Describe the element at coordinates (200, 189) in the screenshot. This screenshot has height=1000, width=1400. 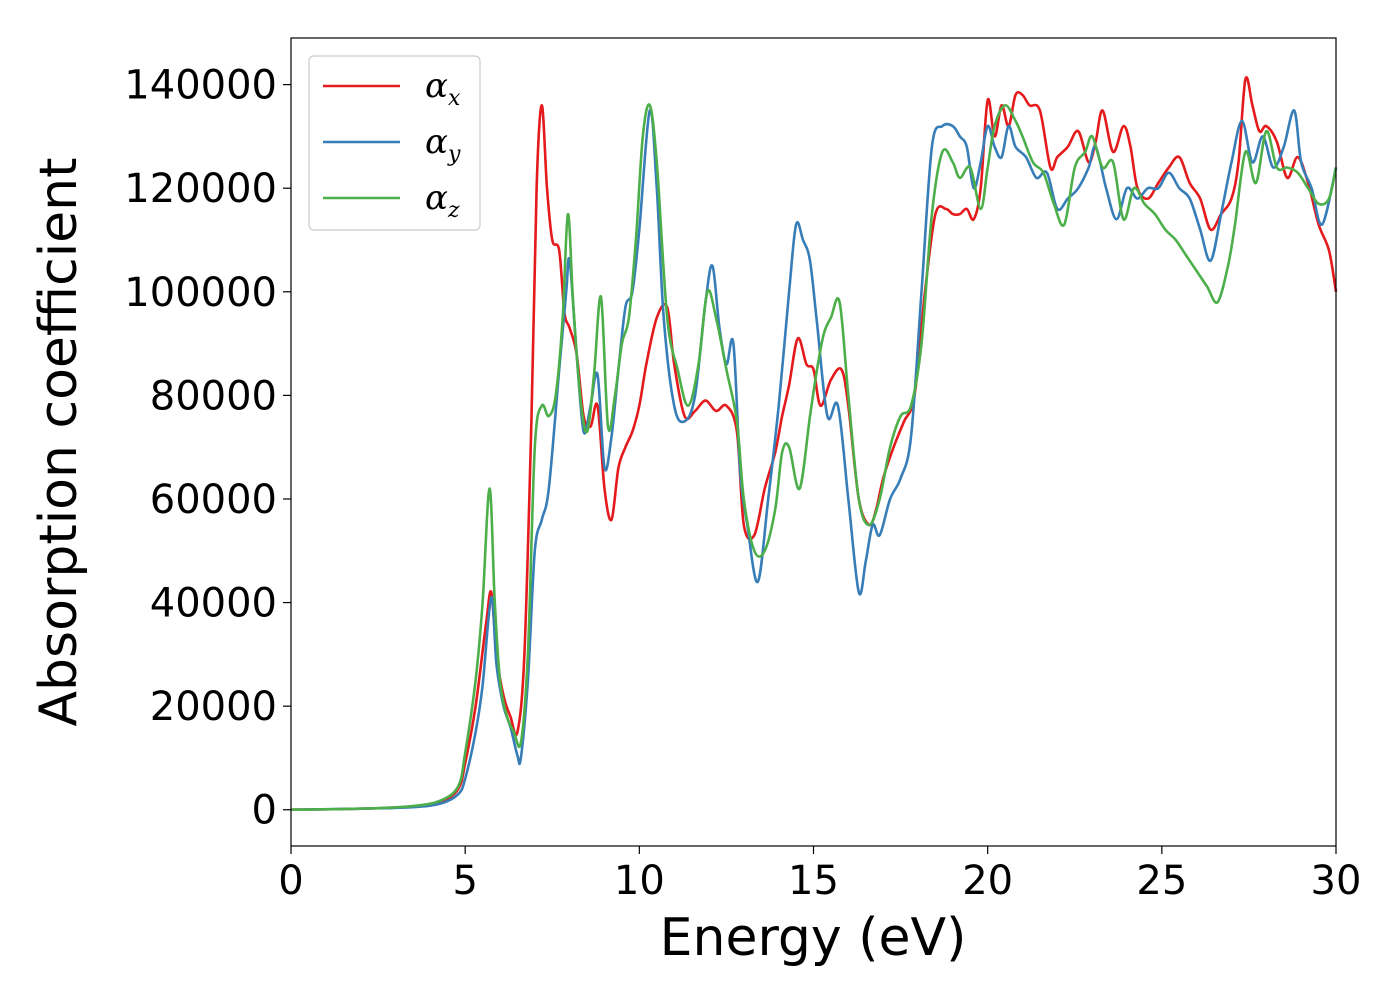
I see `y-tick-label: 120000` at that location.